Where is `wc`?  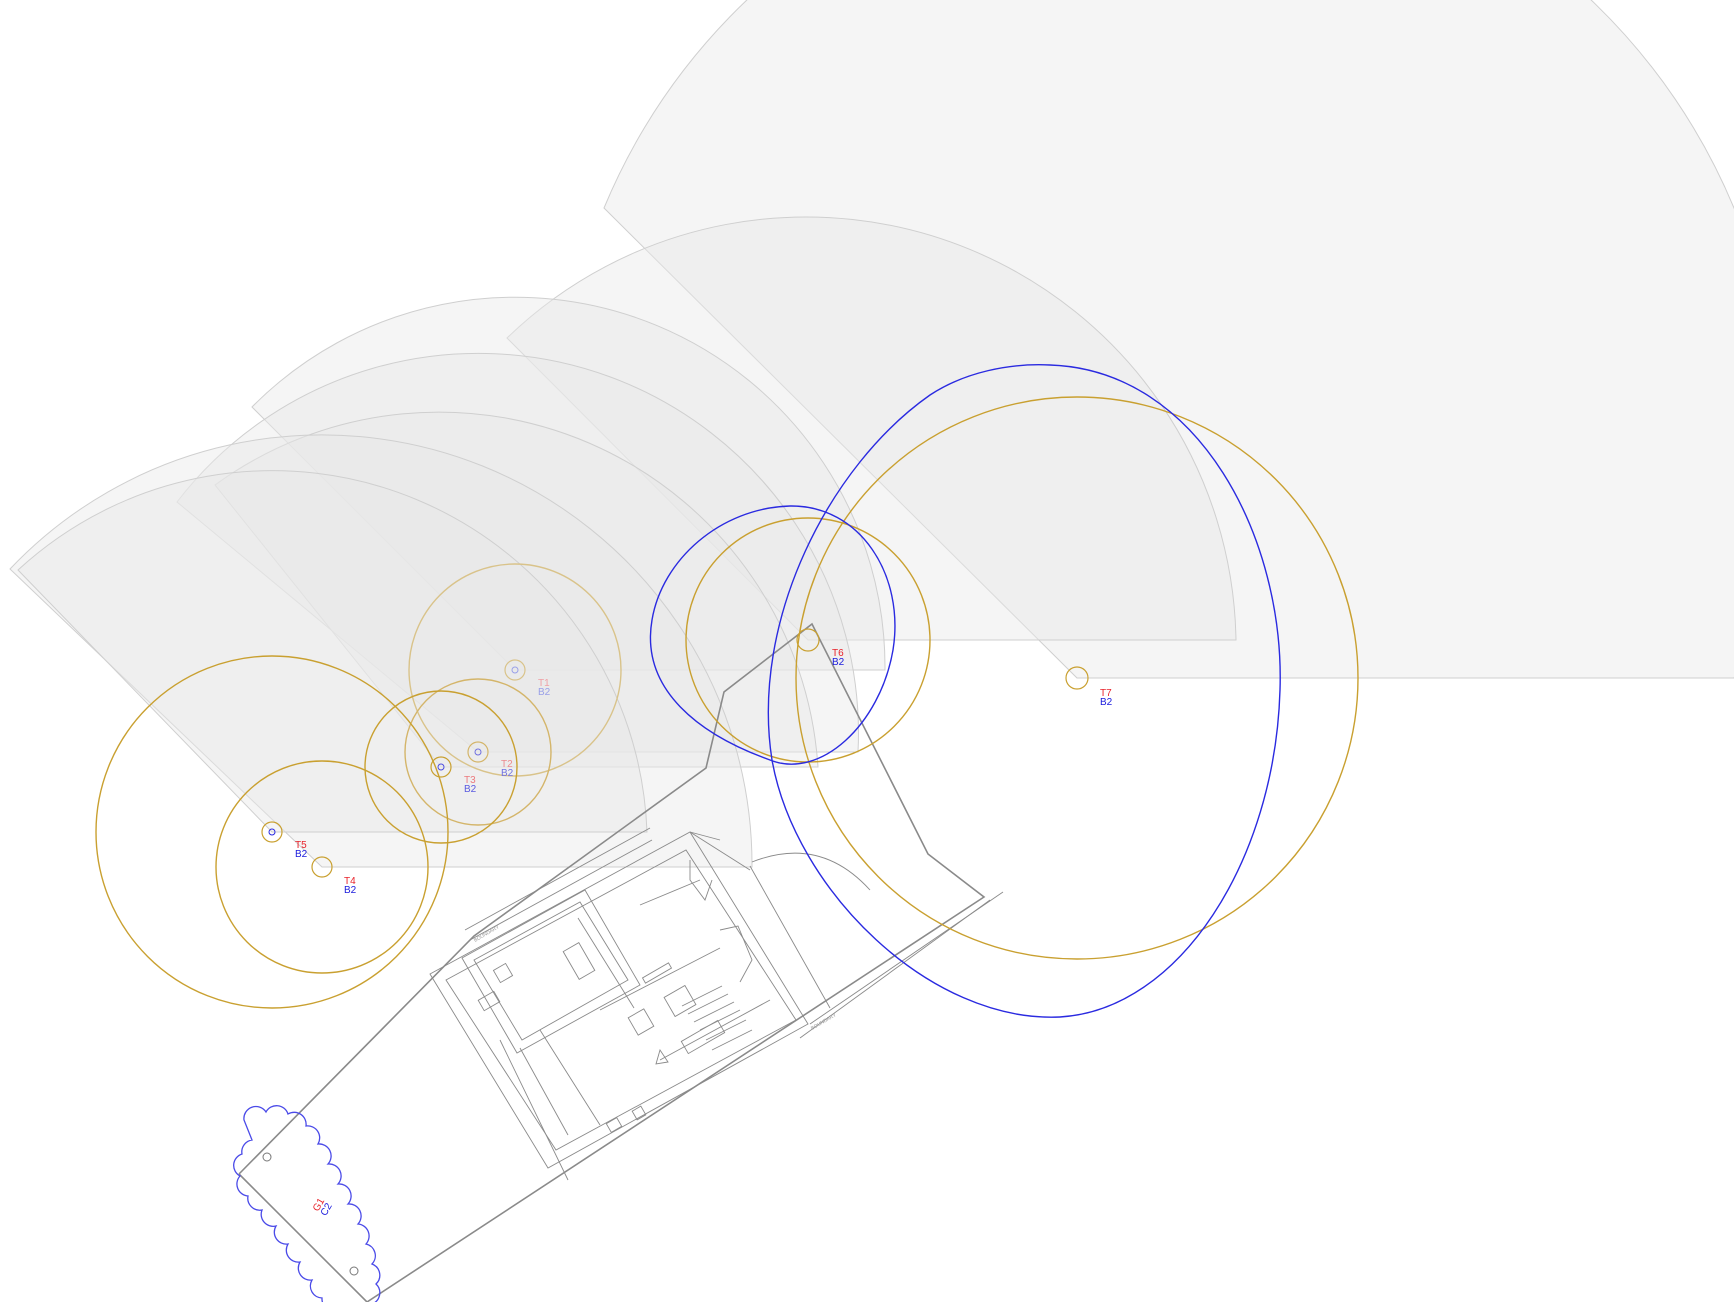 wc is located at coordinates (614, 1125).